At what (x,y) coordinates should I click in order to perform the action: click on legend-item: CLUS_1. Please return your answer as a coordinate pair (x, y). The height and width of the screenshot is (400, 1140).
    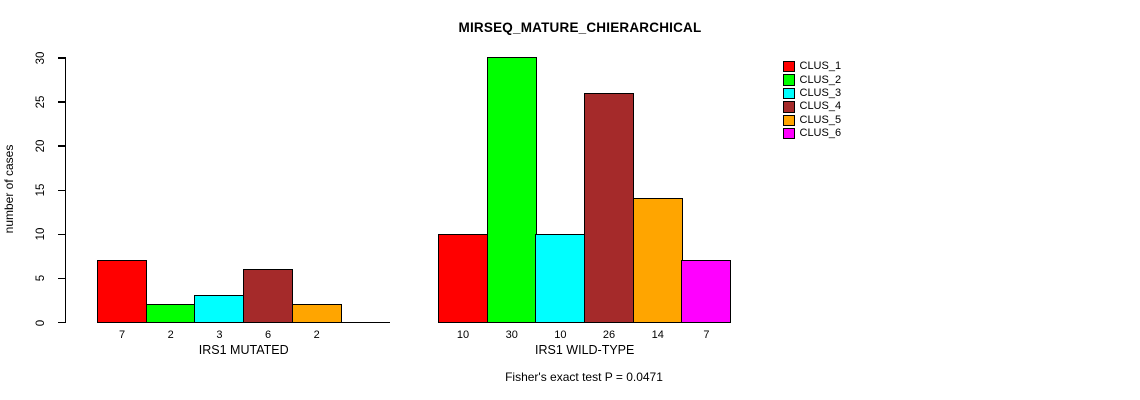
    Looking at the image, I should click on (812, 66).